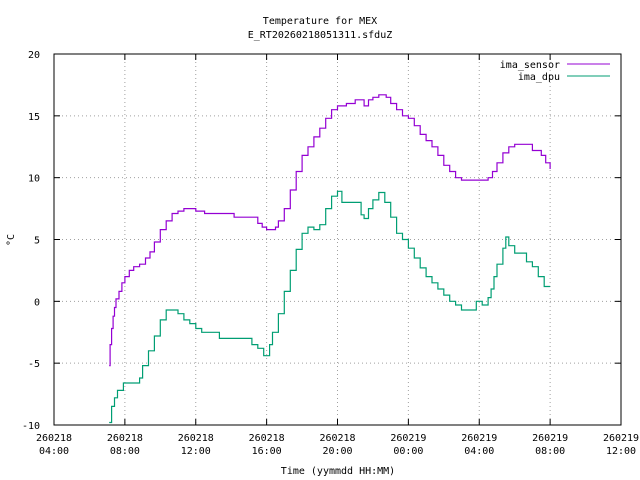  What do you see at coordinates (37, 241) in the screenshot?
I see `y-tick-label: 5` at bounding box center [37, 241].